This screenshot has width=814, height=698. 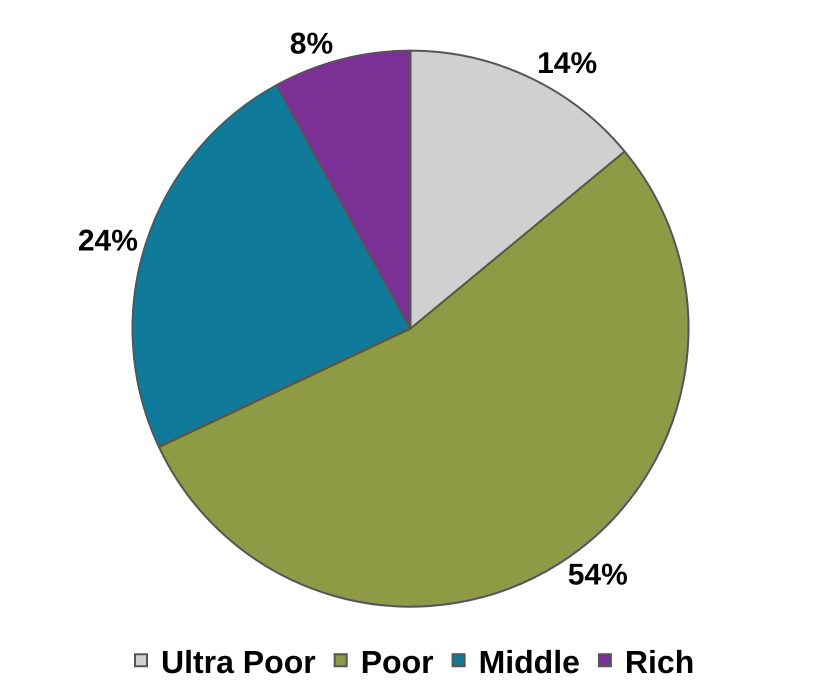 What do you see at coordinates (238, 662) in the screenshot?
I see `legend-label: Ultra Poor` at bounding box center [238, 662].